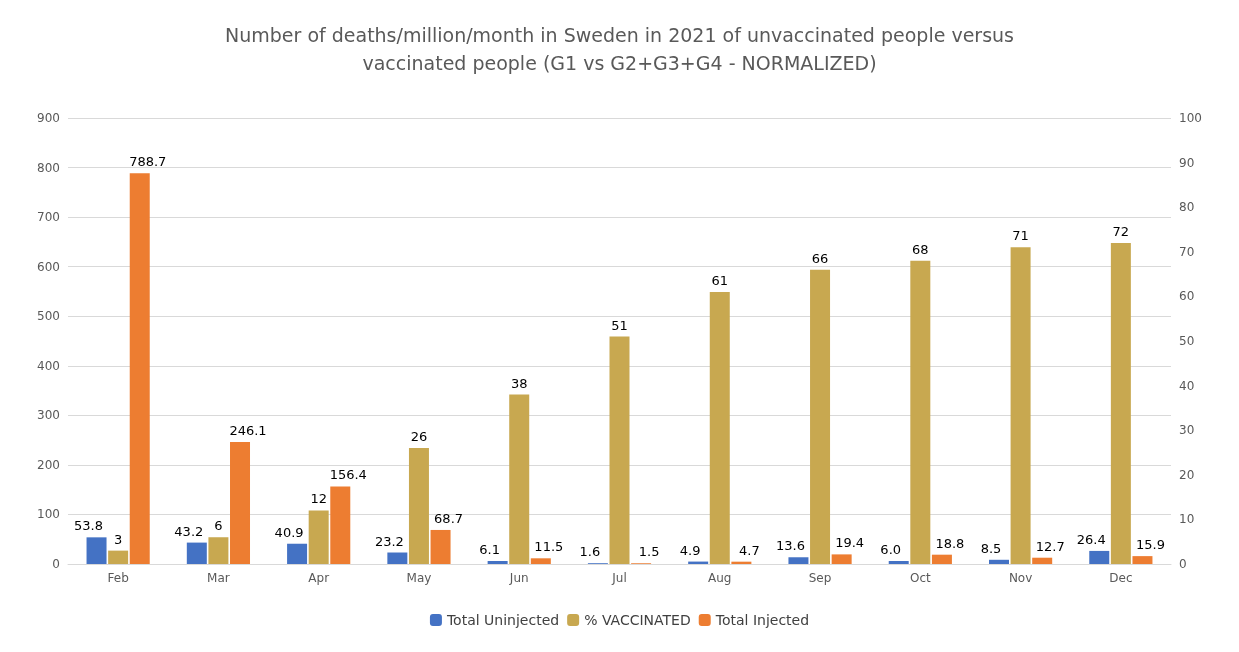 The width and height of the screenshot is (1239, 652). Describe the element at coordinates (820, 578) in the screenshot. I see `x-tick-label: Sep` at that location.